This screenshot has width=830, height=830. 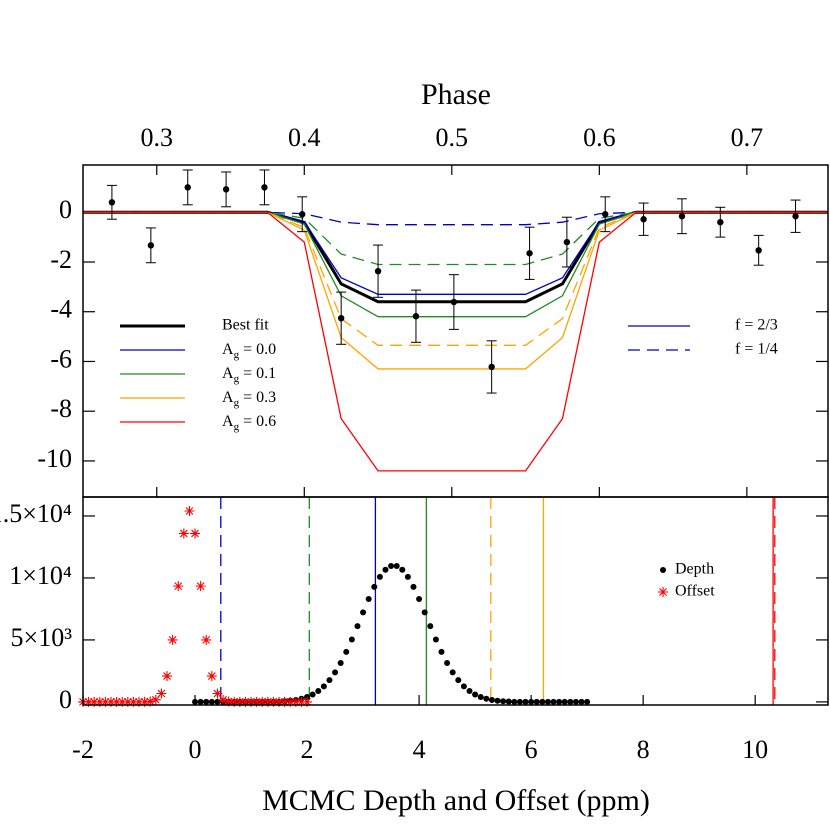 What do you see at coordinates (755, 749) in the screenshot?
I see `x-tick-label: 10` at bounding box center [755, 749].